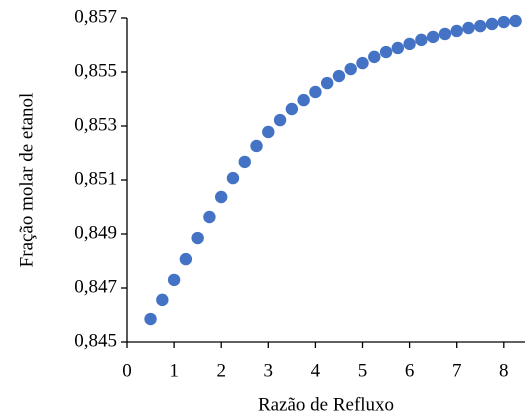 The image size is (525, 420). What do you see at coordinates (457, 370) in the screenshot?
I see `x-tick-label: 7` at bounding box center [457, 370].